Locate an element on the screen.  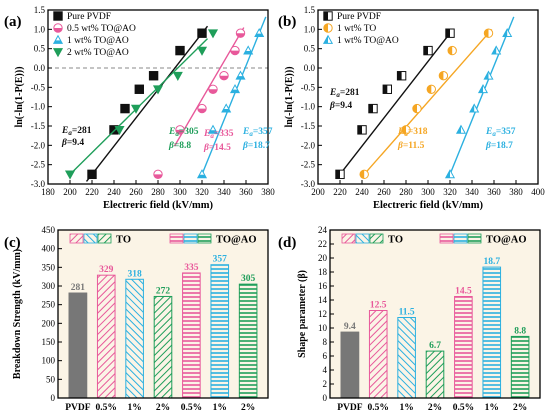
y-tick-label: 0.5 is located at coordinates (40, 49).